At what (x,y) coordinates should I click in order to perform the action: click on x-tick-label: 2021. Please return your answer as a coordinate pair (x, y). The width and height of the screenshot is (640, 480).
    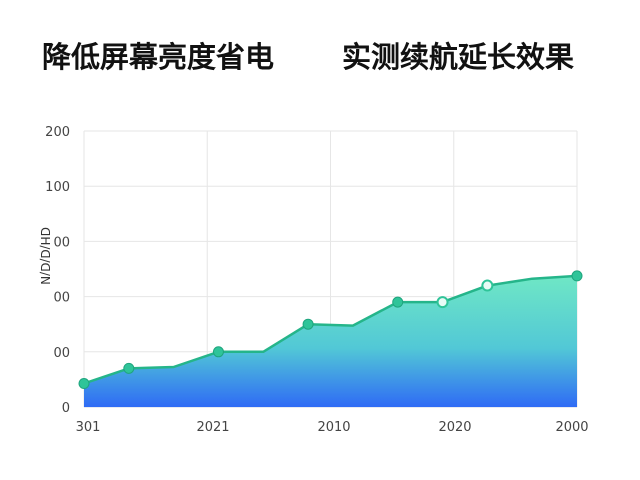
    Looking at the image, I should click on (212, 427).